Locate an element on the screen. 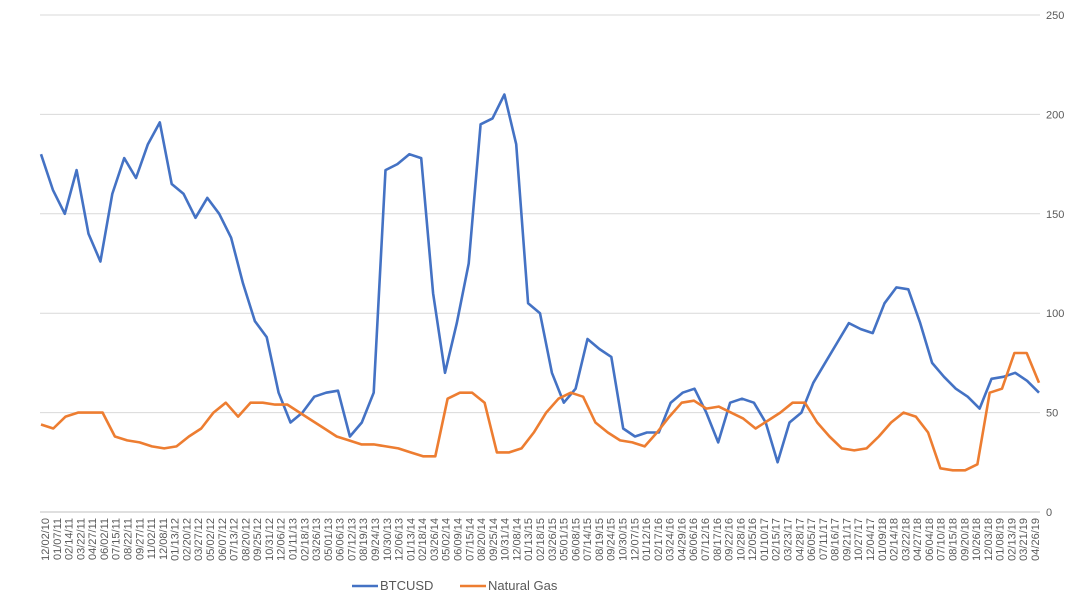  x-tick-label: 02/13/19 is located at coordinates (1012, 539).